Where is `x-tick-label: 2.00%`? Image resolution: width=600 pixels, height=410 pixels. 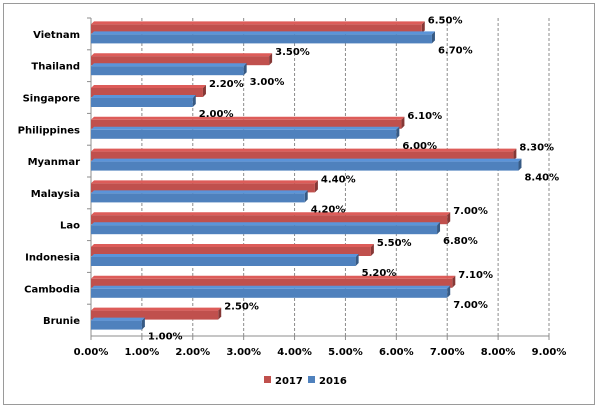
x-tick-label: 2.00% is located at coordinates (192, 352).